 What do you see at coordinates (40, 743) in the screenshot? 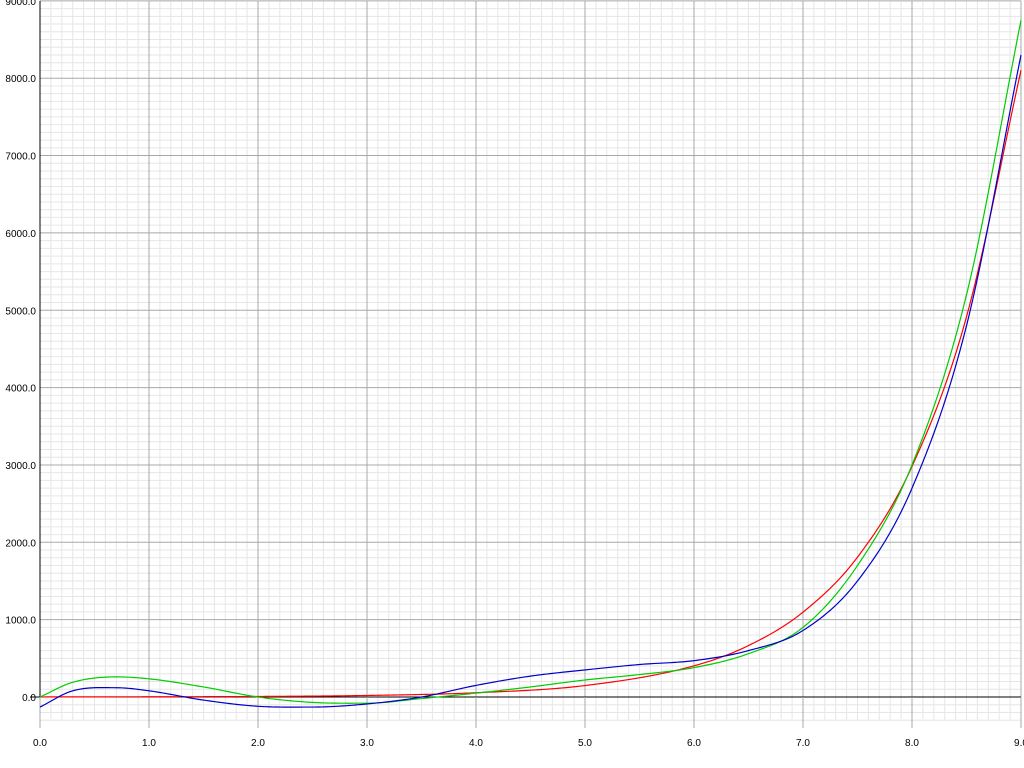
I see `x-tick-label: 0.0` at bounding box center [40, 743].